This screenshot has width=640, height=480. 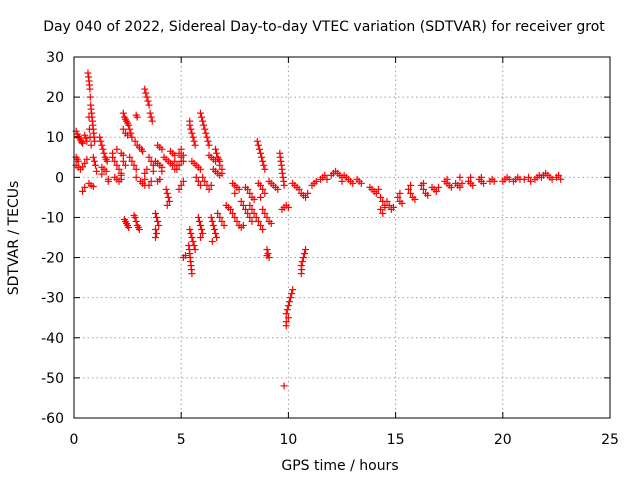 What do you see at coordinates (55, 138) in the screenshot?
I see `y-tick-label: 10` at bounding box center [55, 138].